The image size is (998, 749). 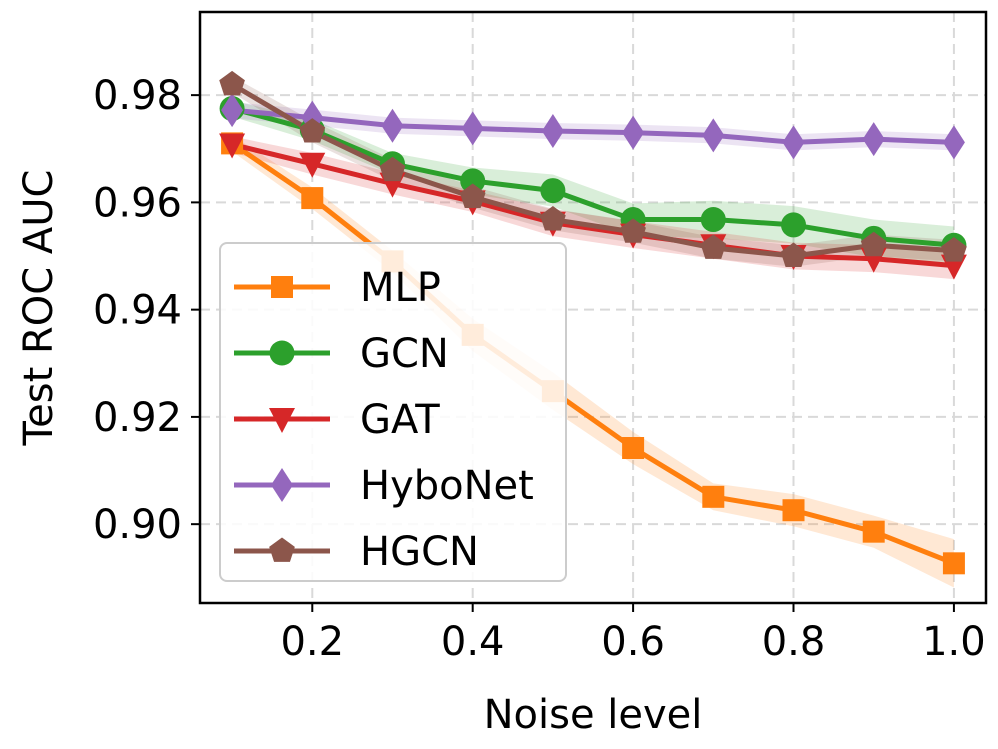 What do you see at coordinates (593, 126) in the screenshot?
I see `line-hybonet` at bounding box center [593, 126].